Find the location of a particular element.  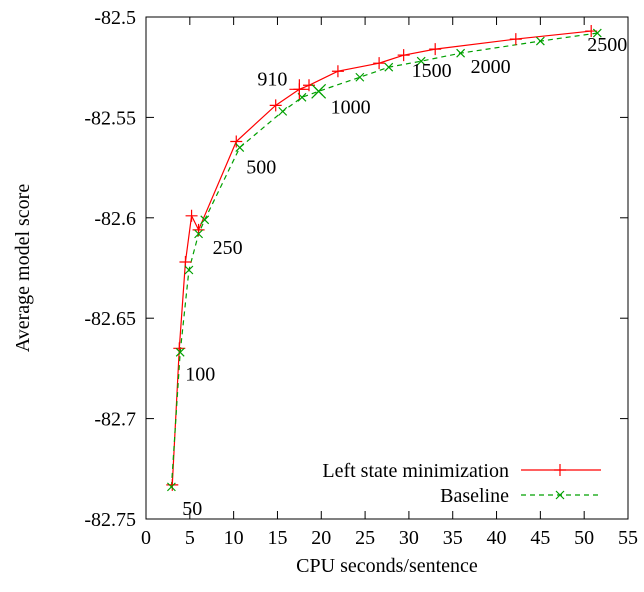

point-label: 2500 is located at coordinates (607, 45).